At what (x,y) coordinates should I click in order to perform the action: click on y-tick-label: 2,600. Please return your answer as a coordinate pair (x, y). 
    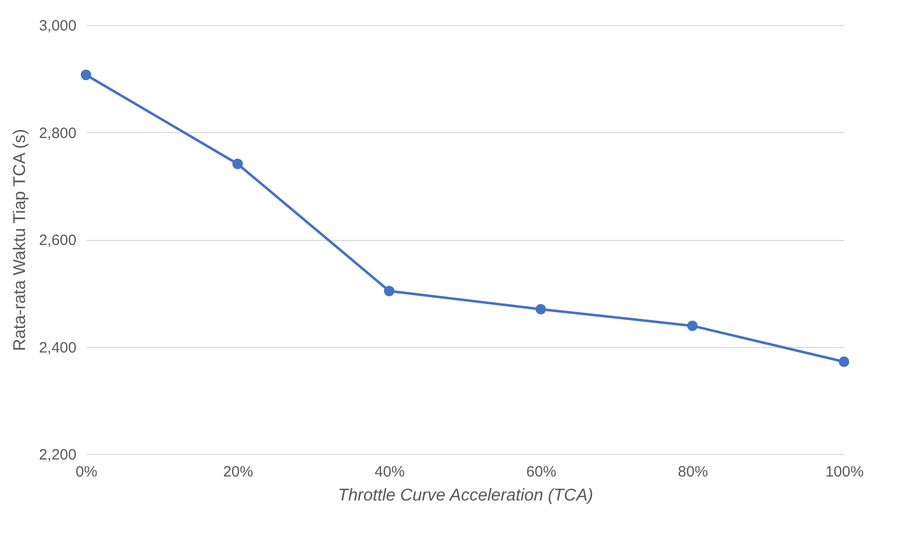
    Looking at the image, I should click on (57, 240).